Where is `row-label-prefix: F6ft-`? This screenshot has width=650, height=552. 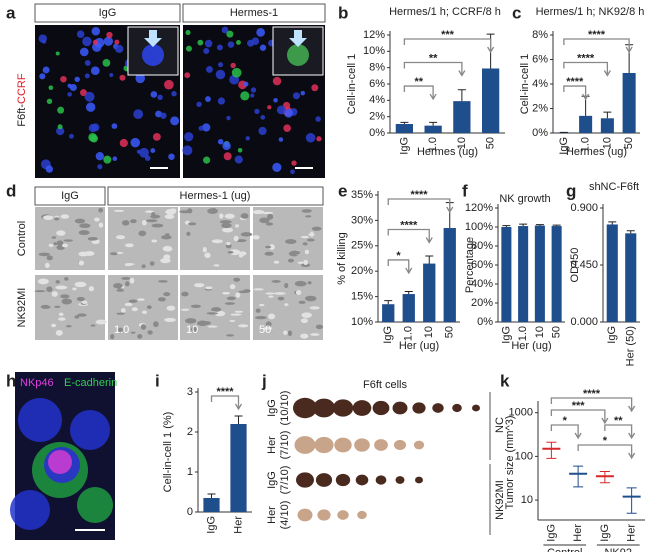
row-label-prefix: F6ft- is located at coordinates (22, 115).